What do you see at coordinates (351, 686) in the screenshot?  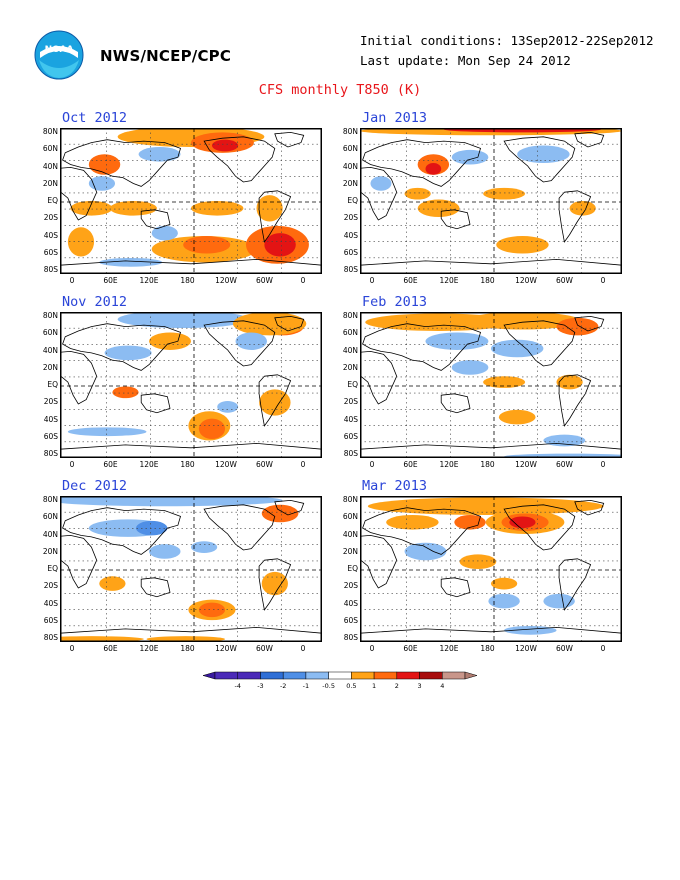 I see `colorbar-tick-label: 0.5` at bounding box center [351, 686].